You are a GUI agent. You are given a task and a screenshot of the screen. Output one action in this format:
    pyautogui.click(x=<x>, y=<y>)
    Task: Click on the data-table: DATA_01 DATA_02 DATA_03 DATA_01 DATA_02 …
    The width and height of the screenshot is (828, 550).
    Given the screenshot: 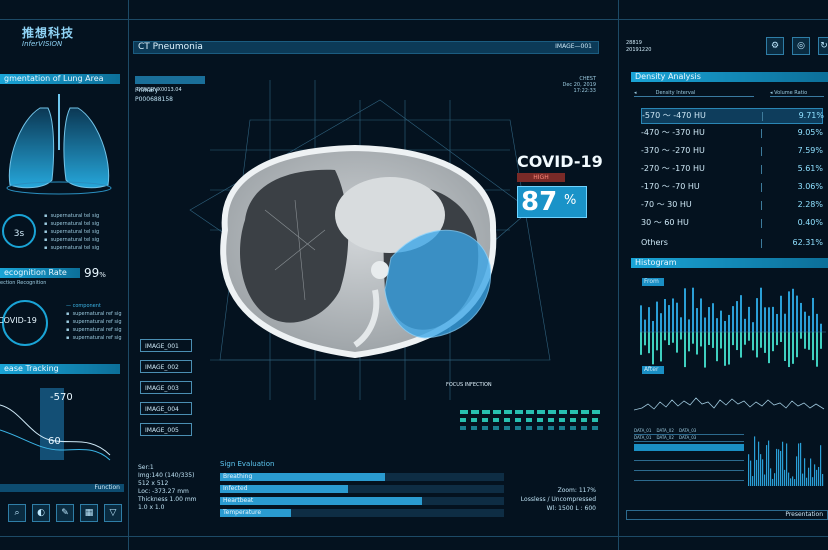 What is the action you would take?
    pyautogui.click(x=689, y=454)
    